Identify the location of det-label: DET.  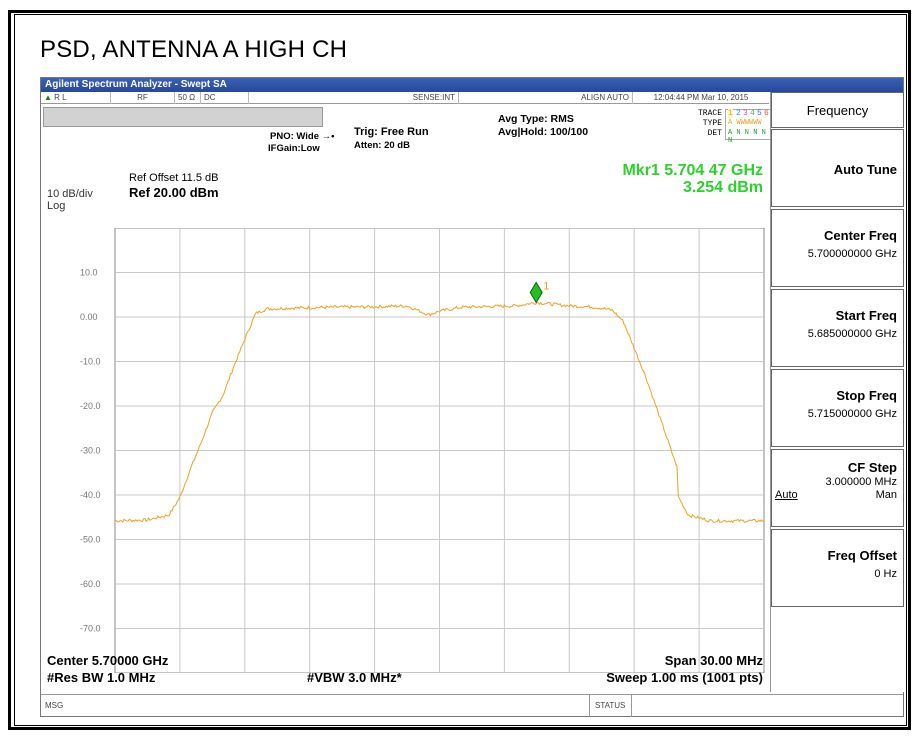
(714, 133).